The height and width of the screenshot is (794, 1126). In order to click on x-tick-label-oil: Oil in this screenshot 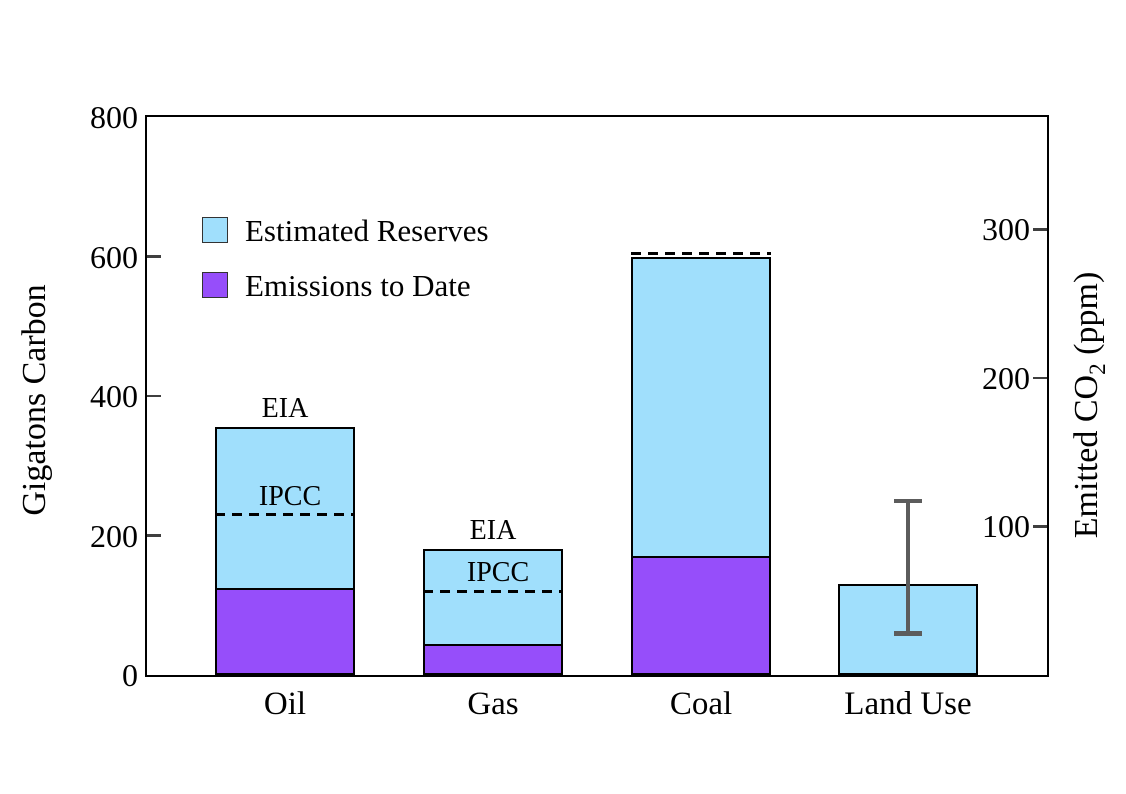, I will do `click(285, 704)`.